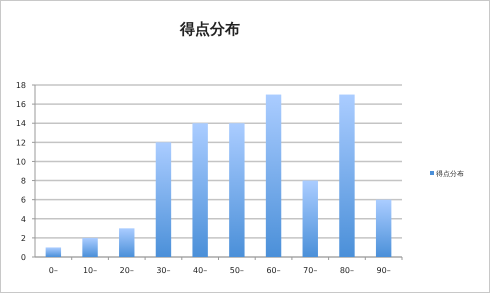 Image resolution: width=490 pixels, height=293 pixels. I want to click on x-tick-label: 80–, so click(347, 270).